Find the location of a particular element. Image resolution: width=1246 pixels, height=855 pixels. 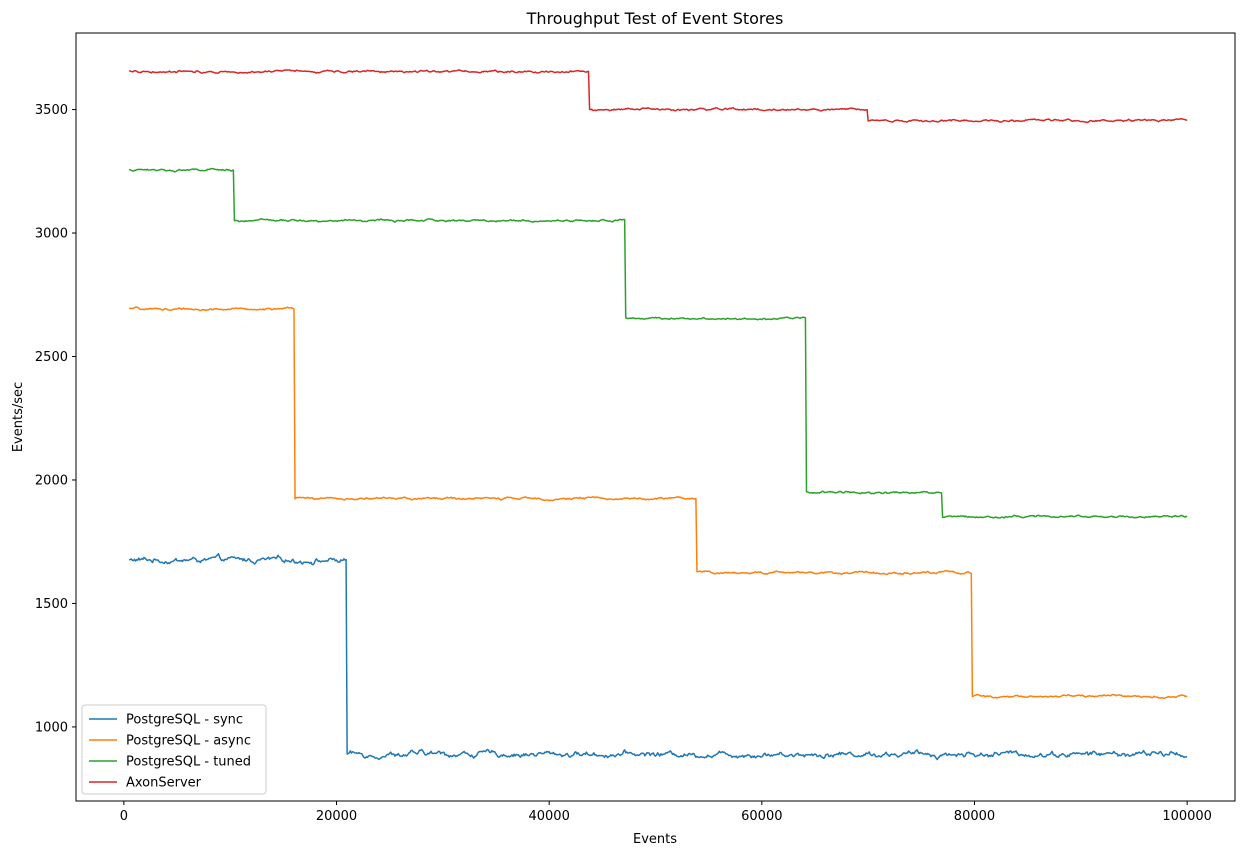

legend-label: PostgreSQL - async is located at coordinates (188, 741).